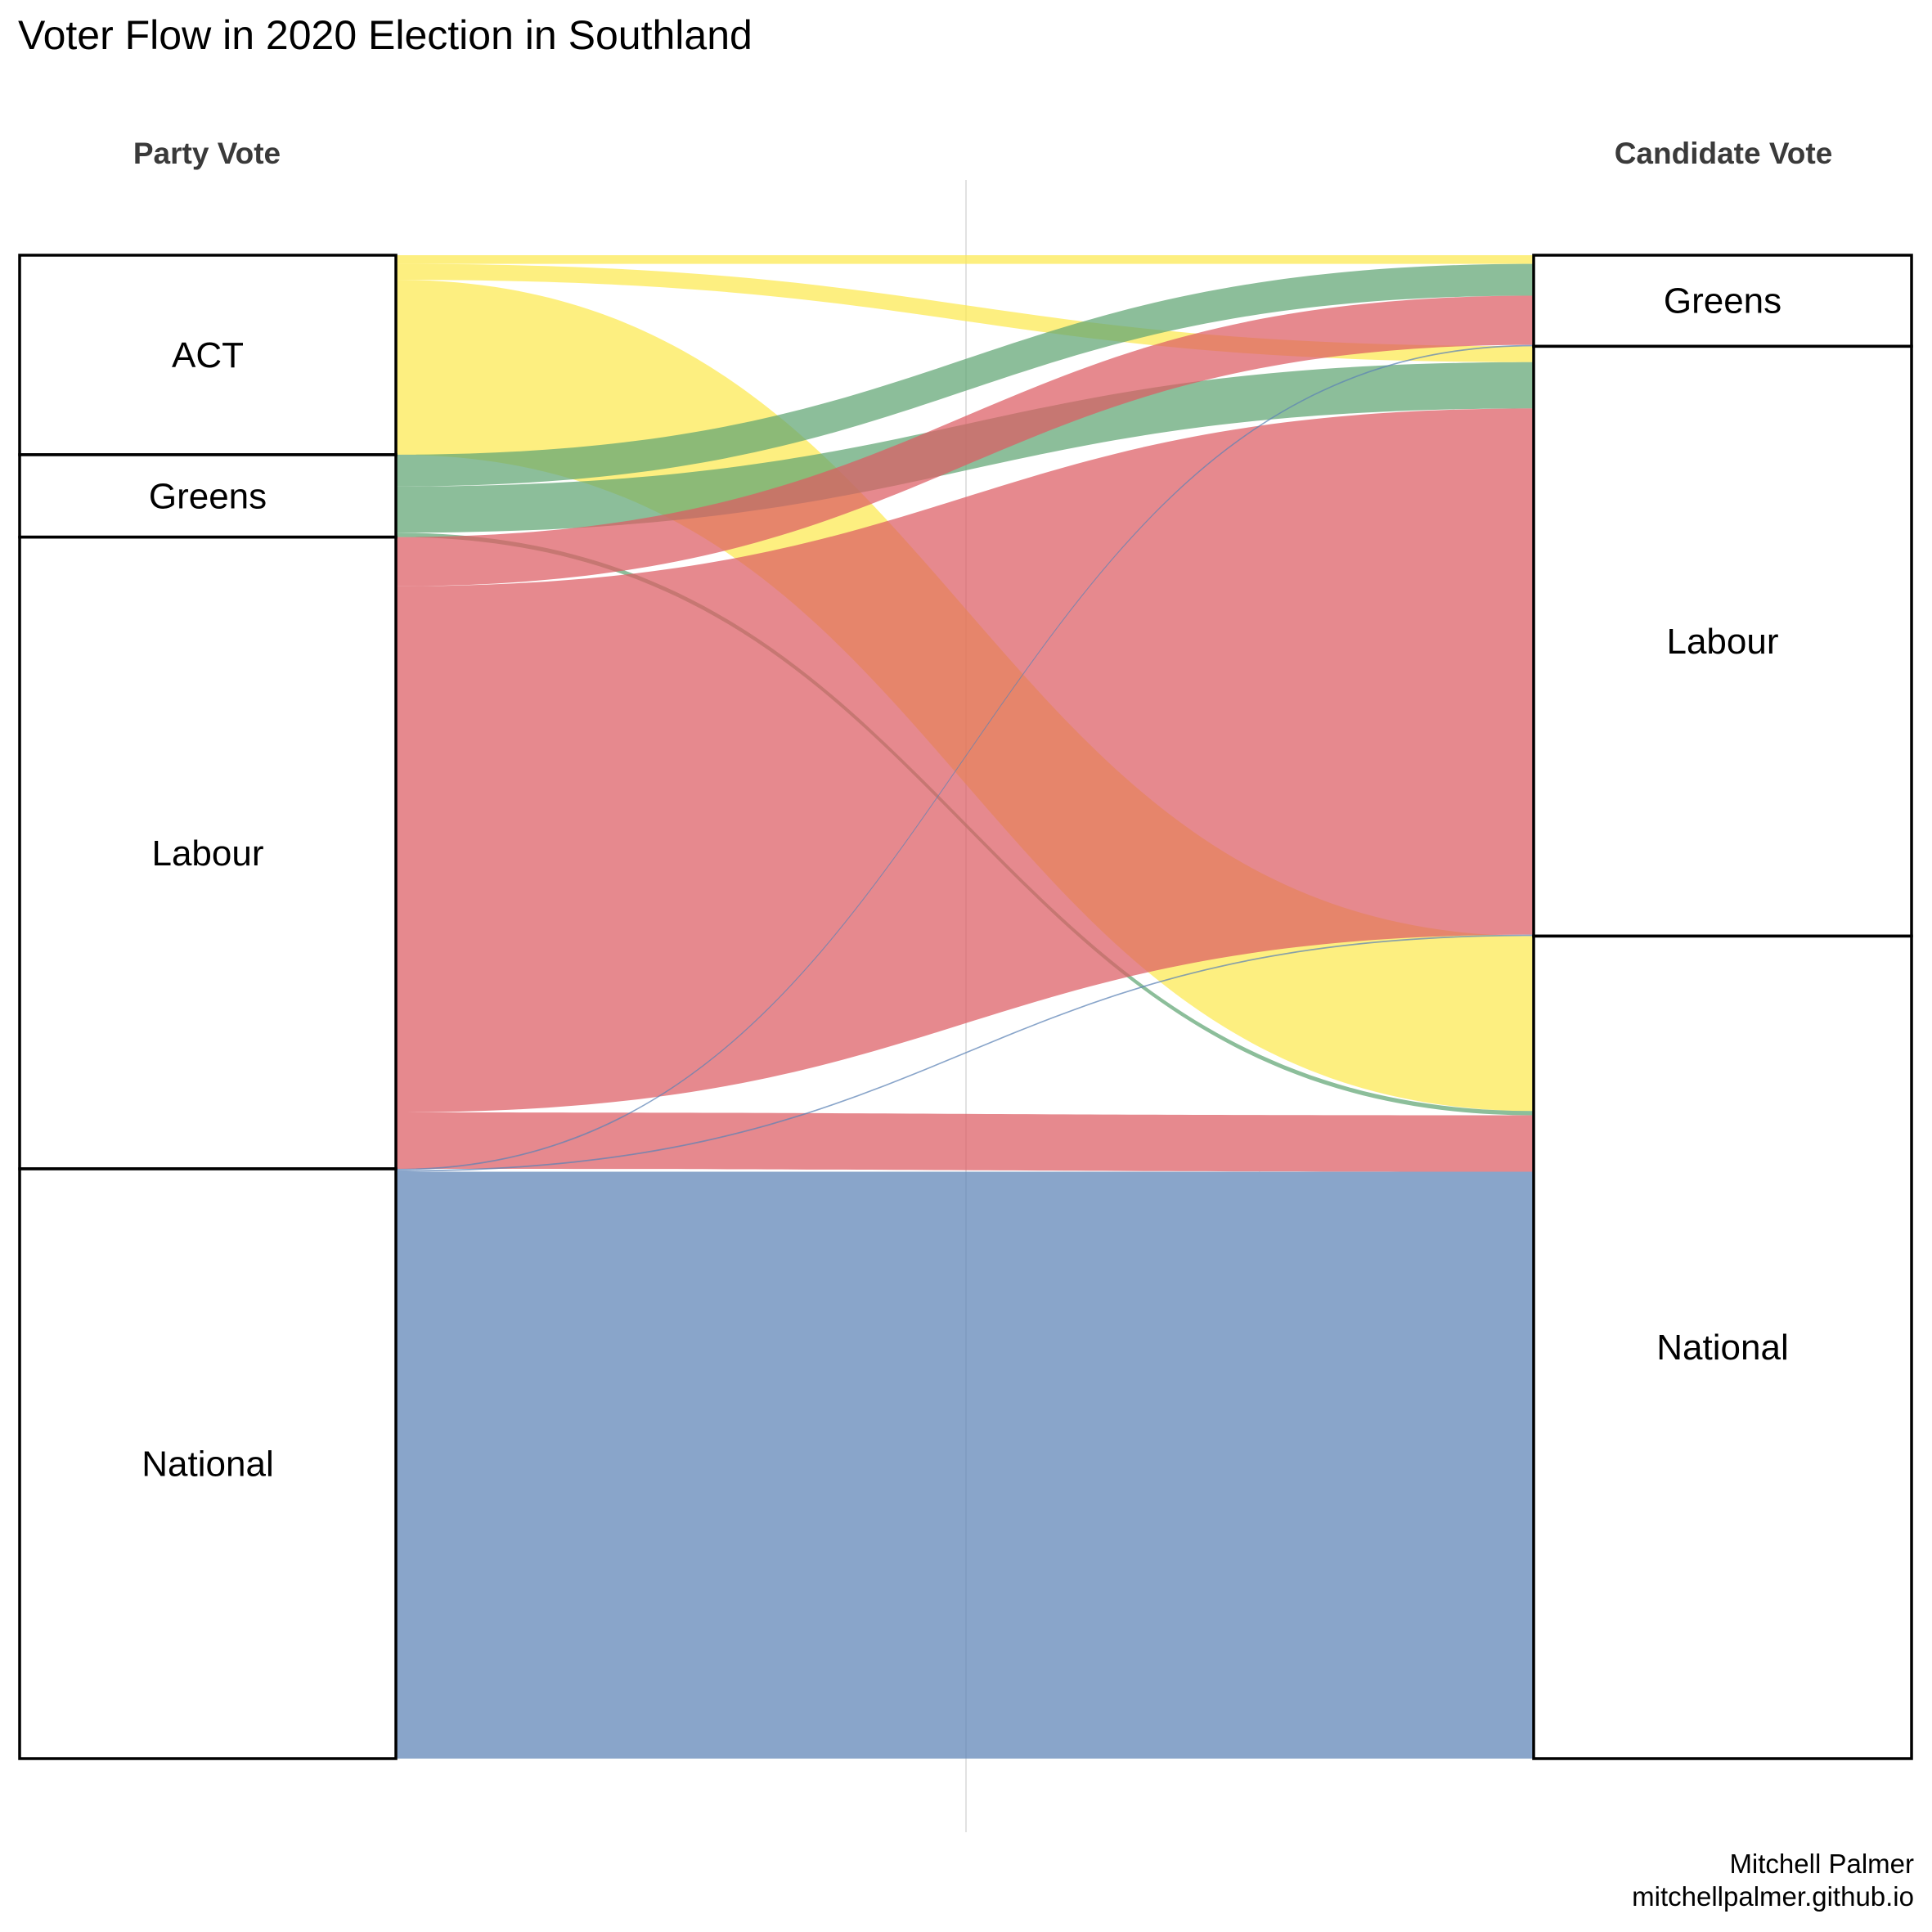  I want to click on left-node-national, so click(208, 1464).